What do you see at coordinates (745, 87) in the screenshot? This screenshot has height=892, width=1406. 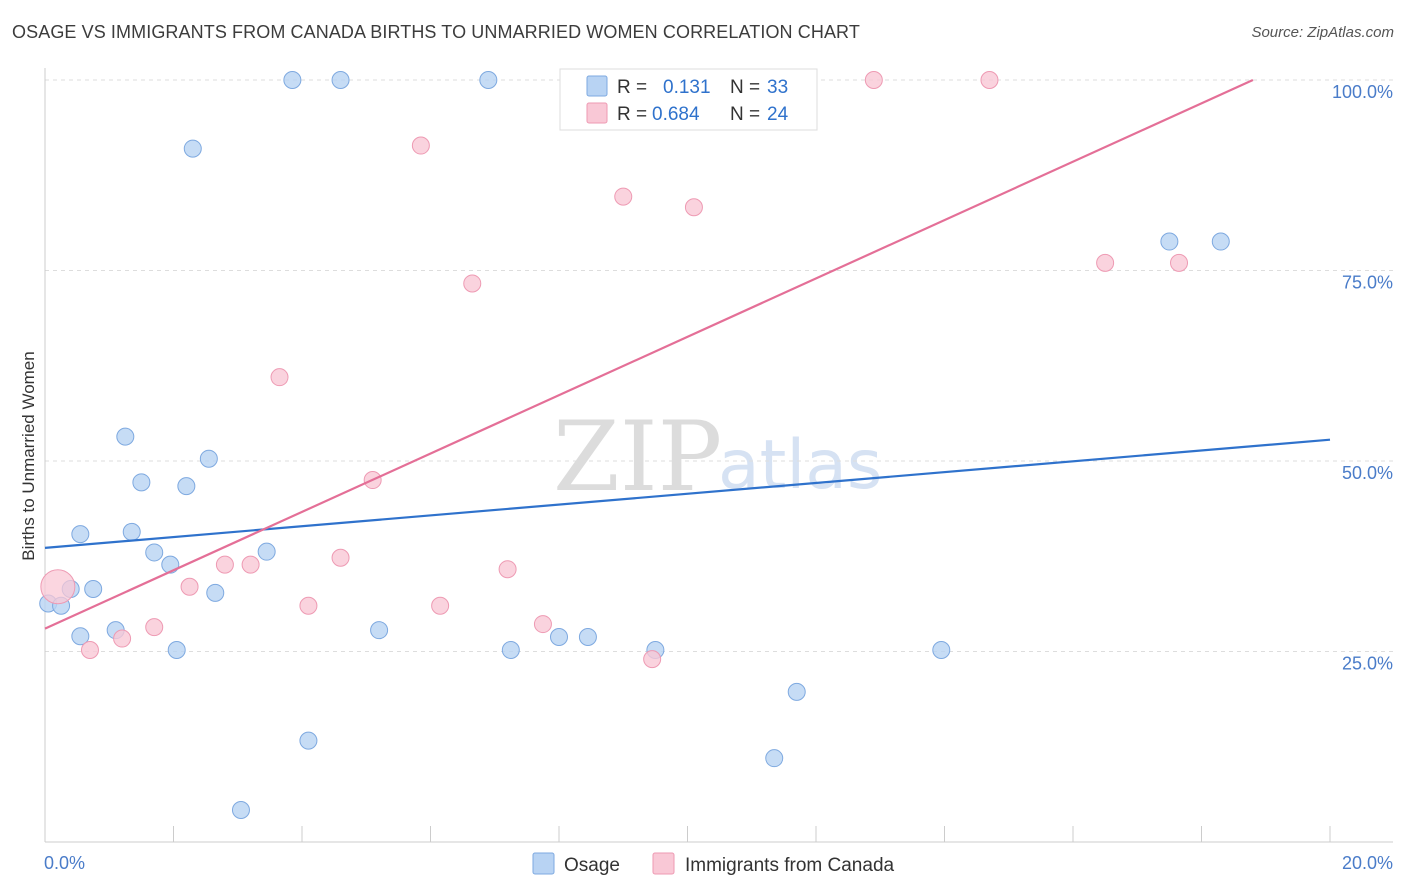 I see `stats-n-label-osage: N =` at bounding box center [745, 87].